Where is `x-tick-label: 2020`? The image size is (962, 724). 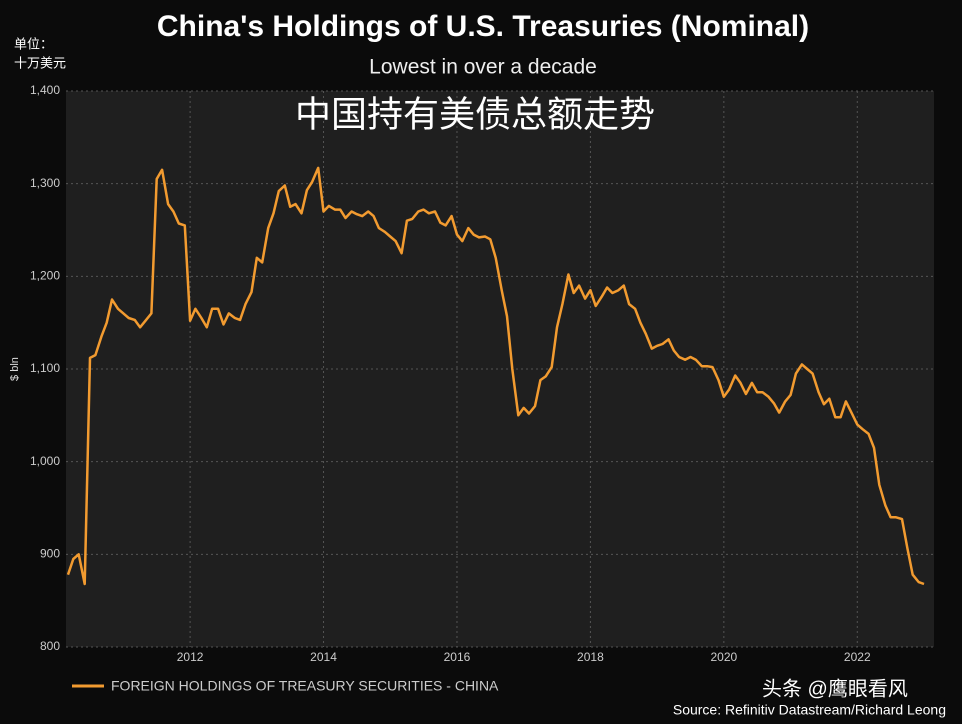
x-tick-label: 2020 is located at coordinates (723, 657).